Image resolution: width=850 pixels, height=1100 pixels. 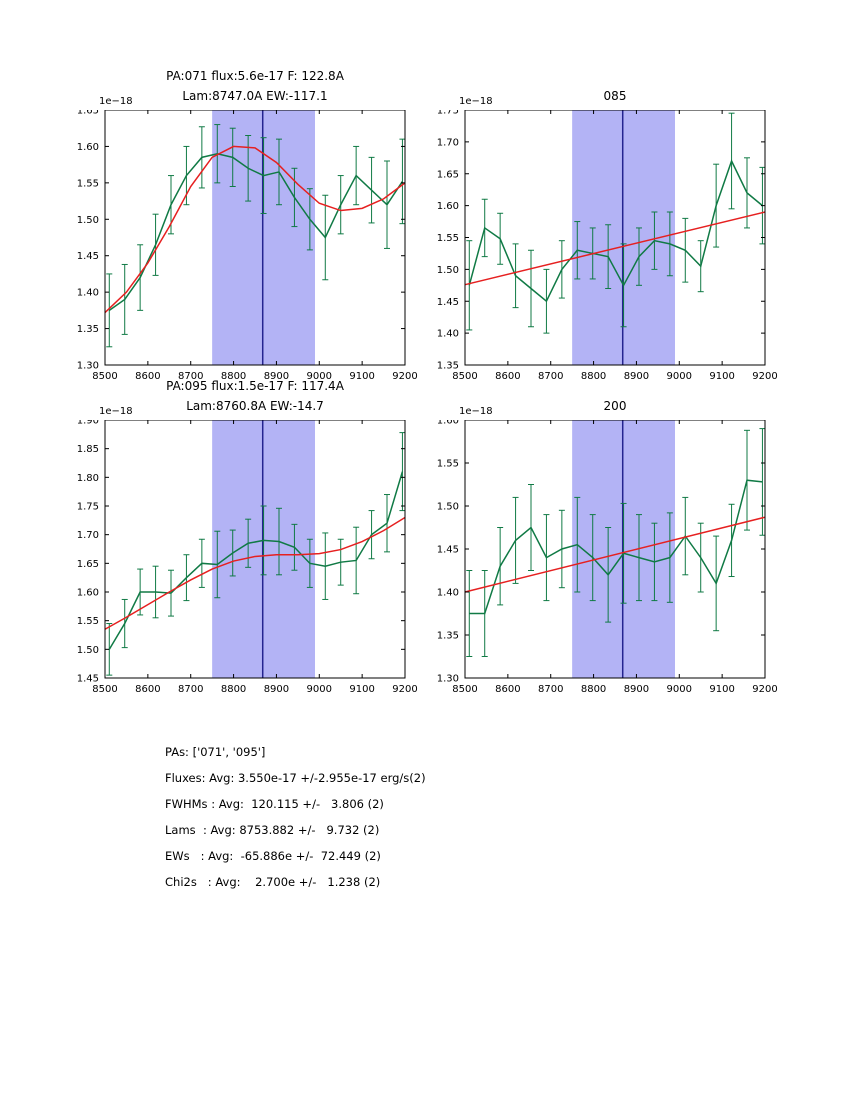 What do you see at coordinates (88, 478) in the screenshot?
I see `svg-text: 1.80` at bounding box center [88, 478].